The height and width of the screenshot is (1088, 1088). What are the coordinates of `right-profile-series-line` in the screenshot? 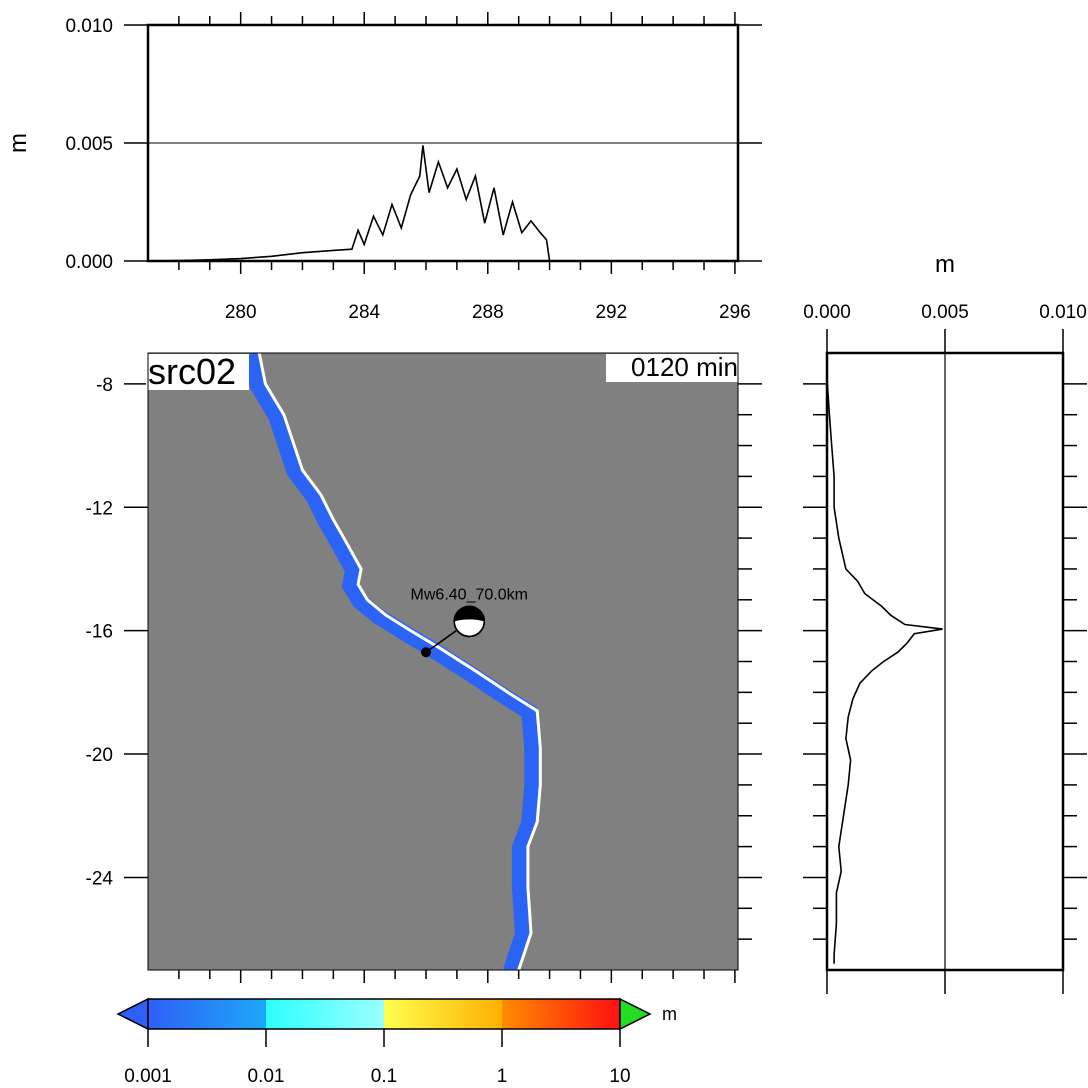 It's located at (884, 670).